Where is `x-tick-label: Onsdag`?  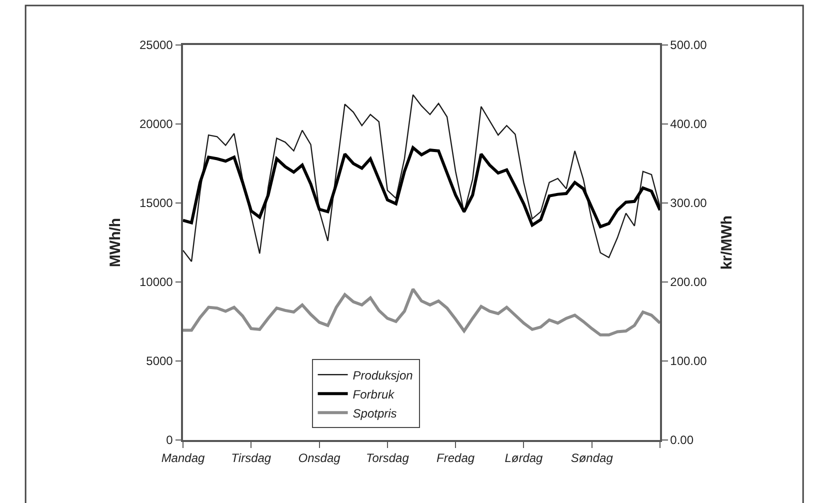
x-tick-label: Onsdag is located at coordinates (319, 458).